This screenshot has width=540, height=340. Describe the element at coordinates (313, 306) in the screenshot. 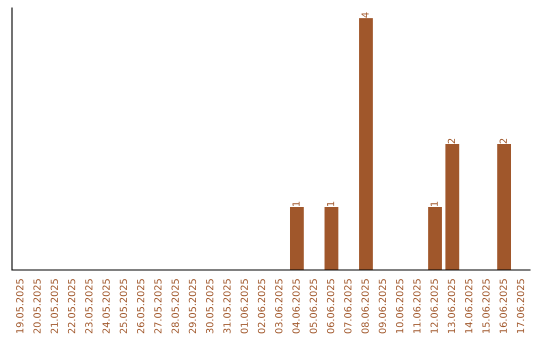

I see `x-tick-label: 05.06.2025` at that location.